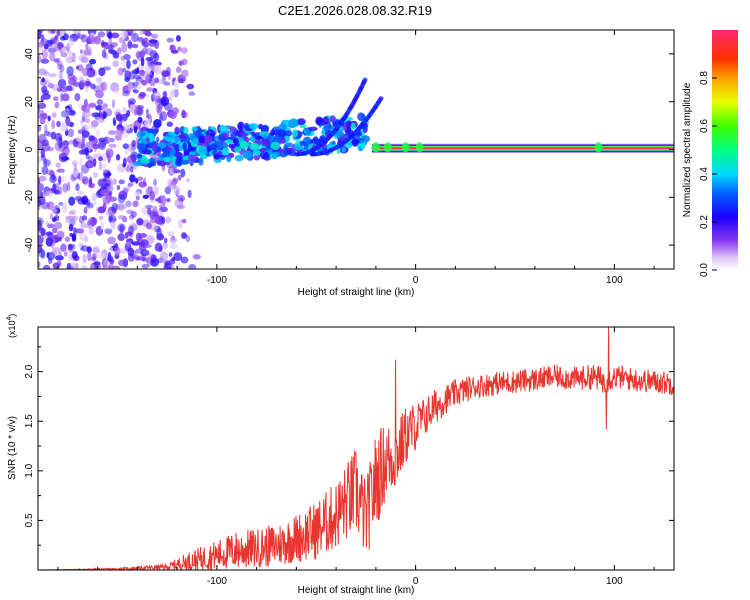  What do you see at coordinates (687, 149) in the screenshot?
I see `colorbar-label: Normalized spectral amplitude` at bounding box center [687, 149].